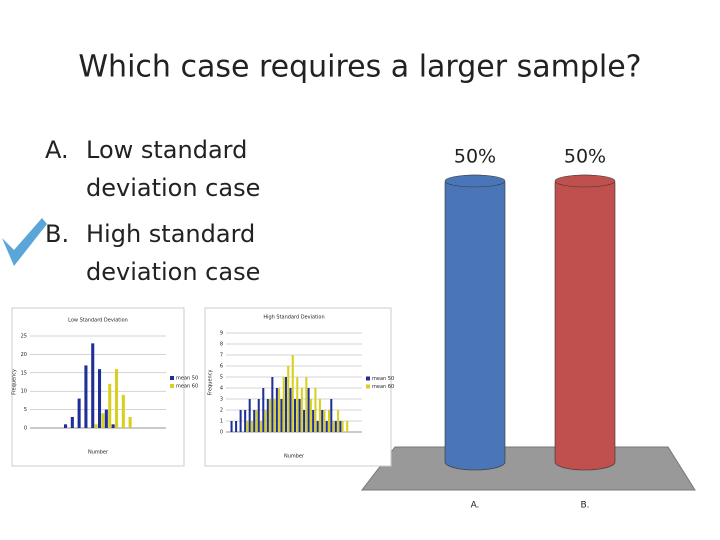  I want to click on y-tick-label: 1, so click(221, 422).